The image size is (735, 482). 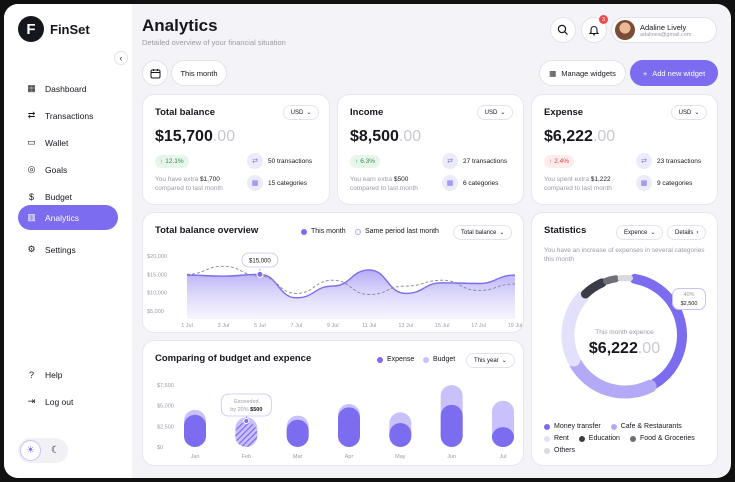 What do you see at coordinates (640, 232) in the screenshot?
I see `statistics-type-select: Expence ⌄` at bounding box center [640, 232].